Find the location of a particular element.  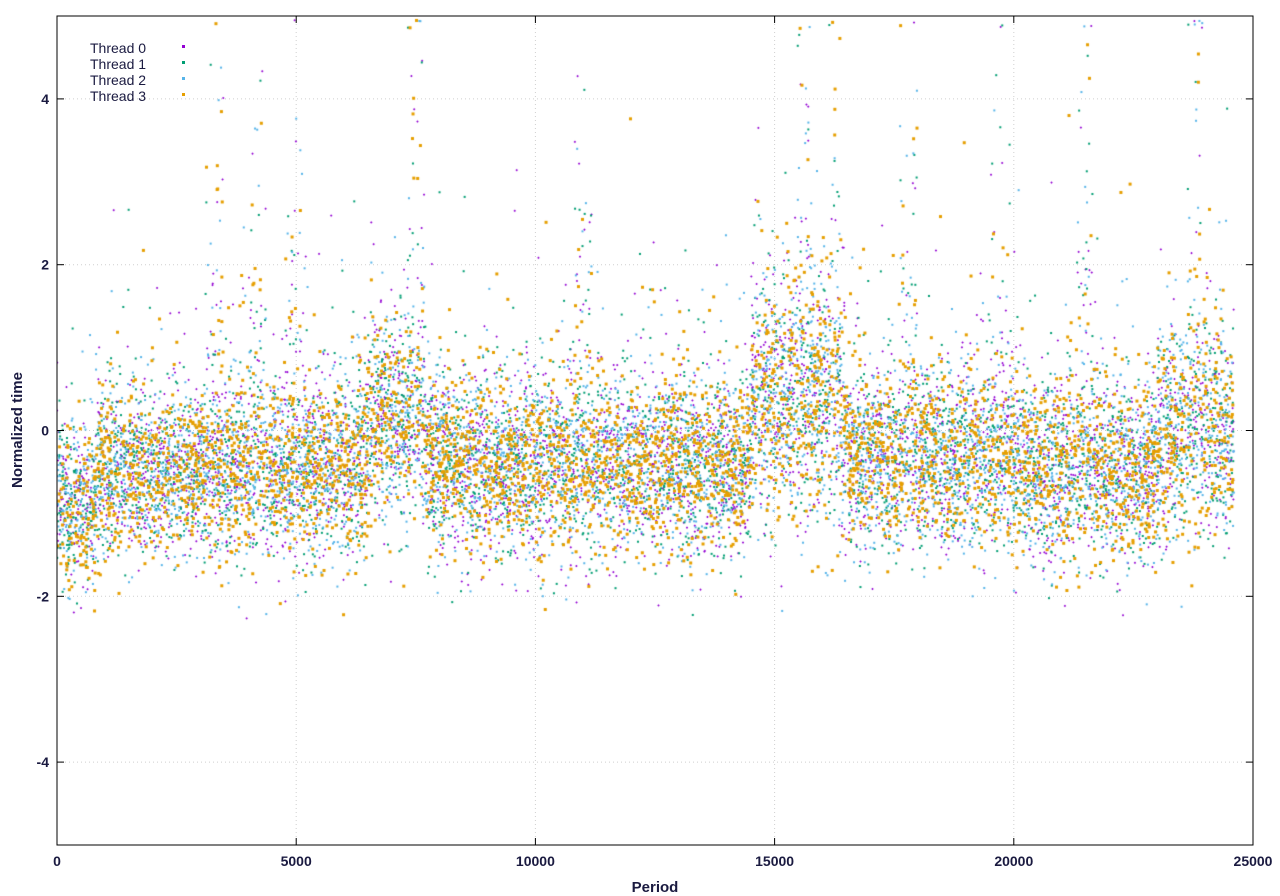

y-tick-label: 0 is located at coordinates (45, 431).